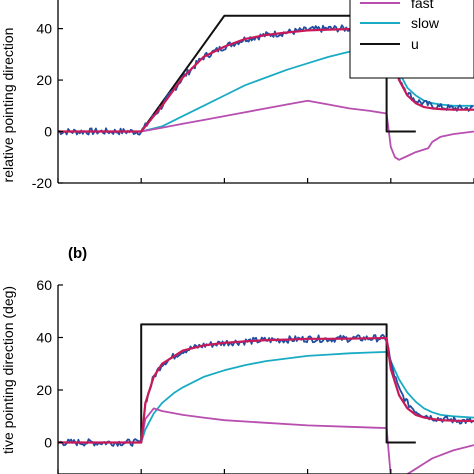 The height and width of the screenshot is (474, 474). What do you see at coordinates (77, 253) in the screenshot?
I see `panel-b-label: (b)` at bounding box center [77, 253].